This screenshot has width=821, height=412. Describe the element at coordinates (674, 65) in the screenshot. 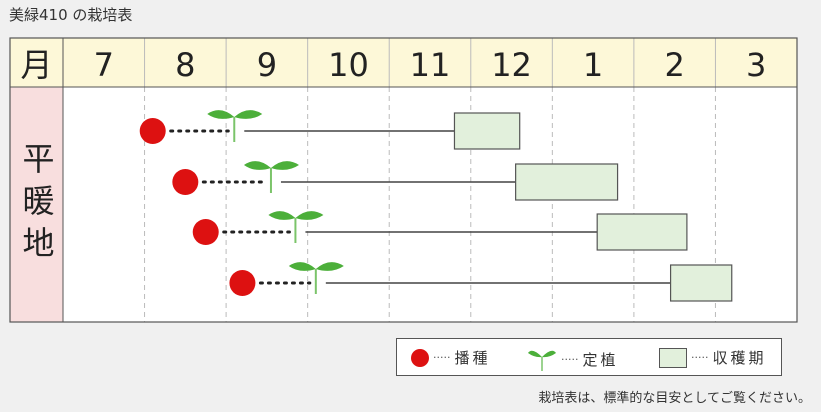

I see `month-label: 2` at that location.